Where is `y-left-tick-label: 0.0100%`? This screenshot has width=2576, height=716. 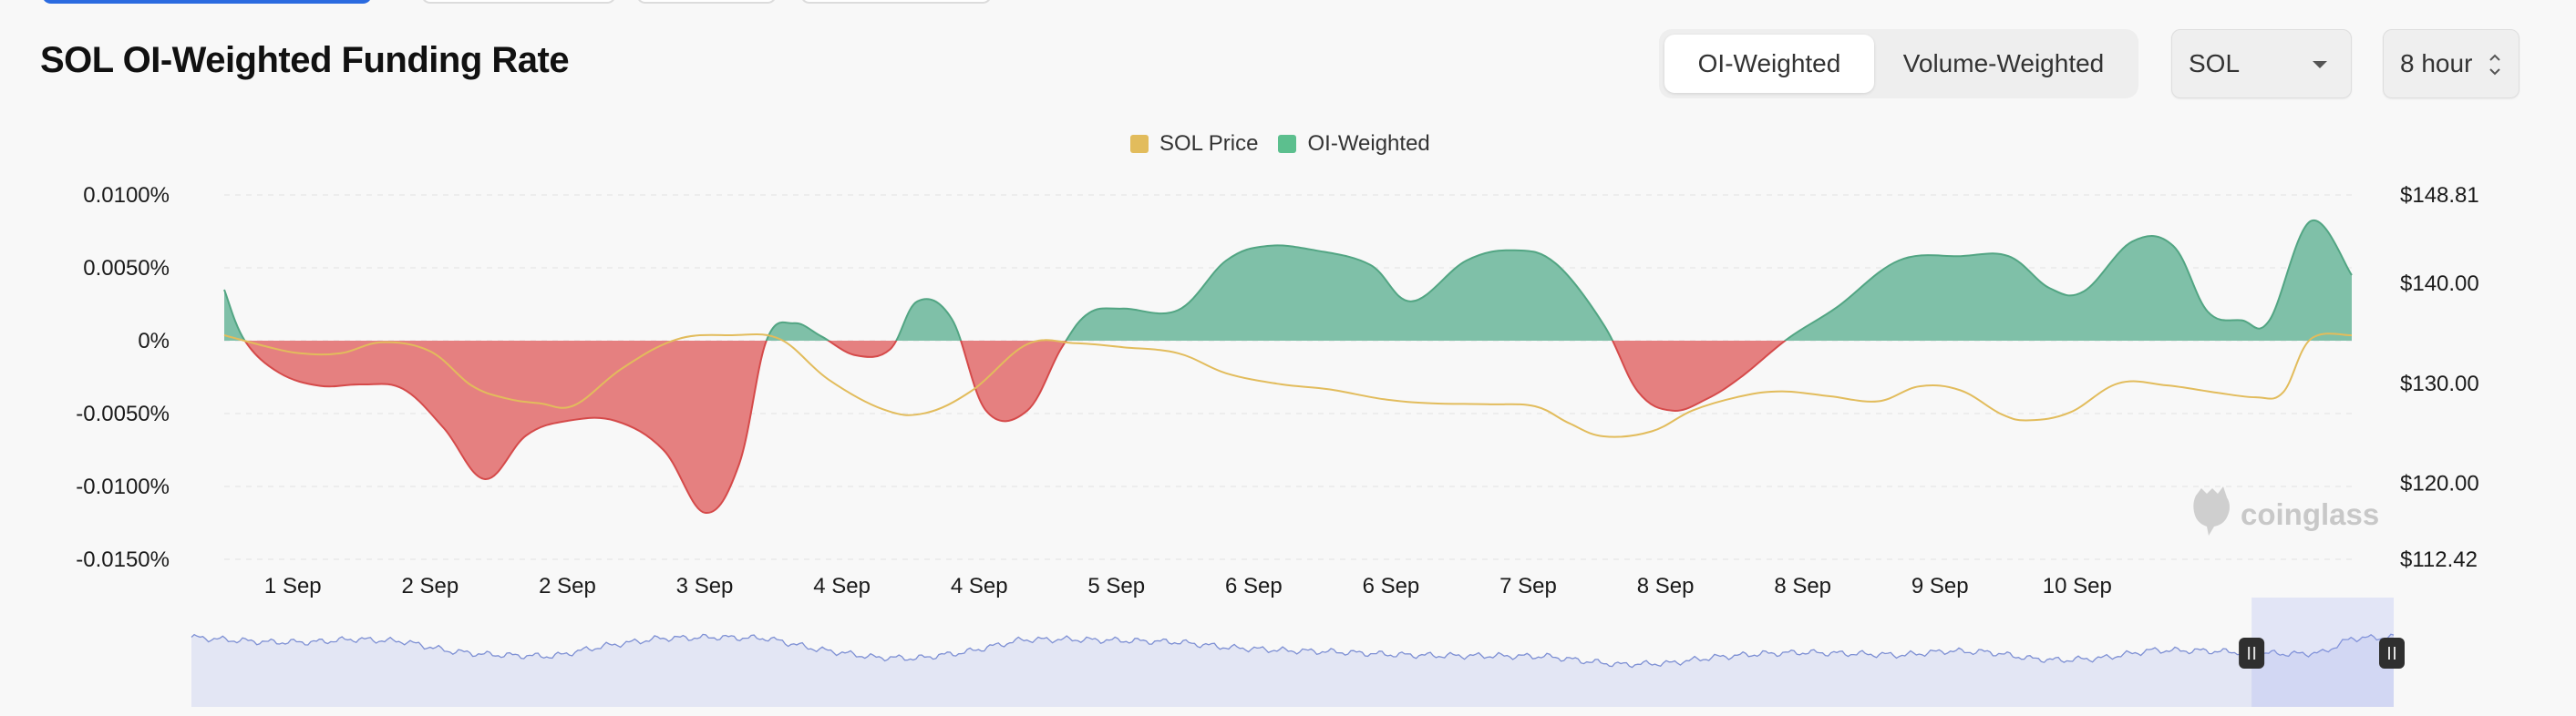 y-left-tick-label: 0.0100% is located at coordinates (126, 195).